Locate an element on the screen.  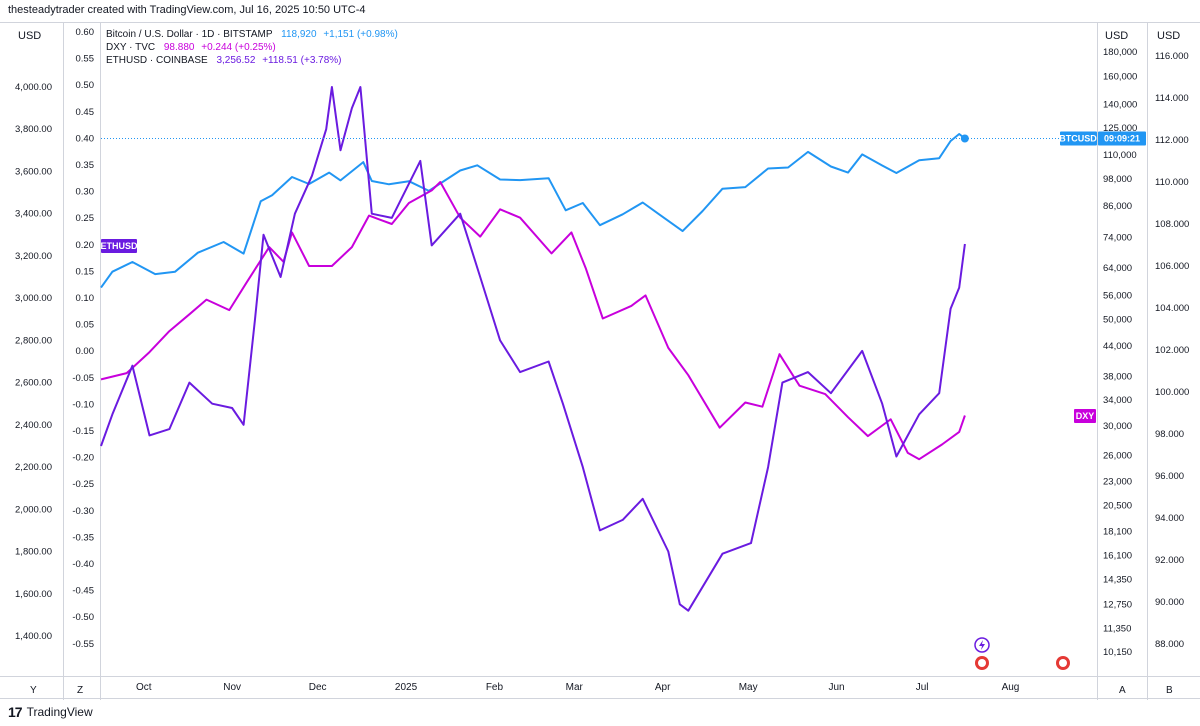
btc-countdown-badge-text: 09:09:21 is located at coordinates (1122, 138).